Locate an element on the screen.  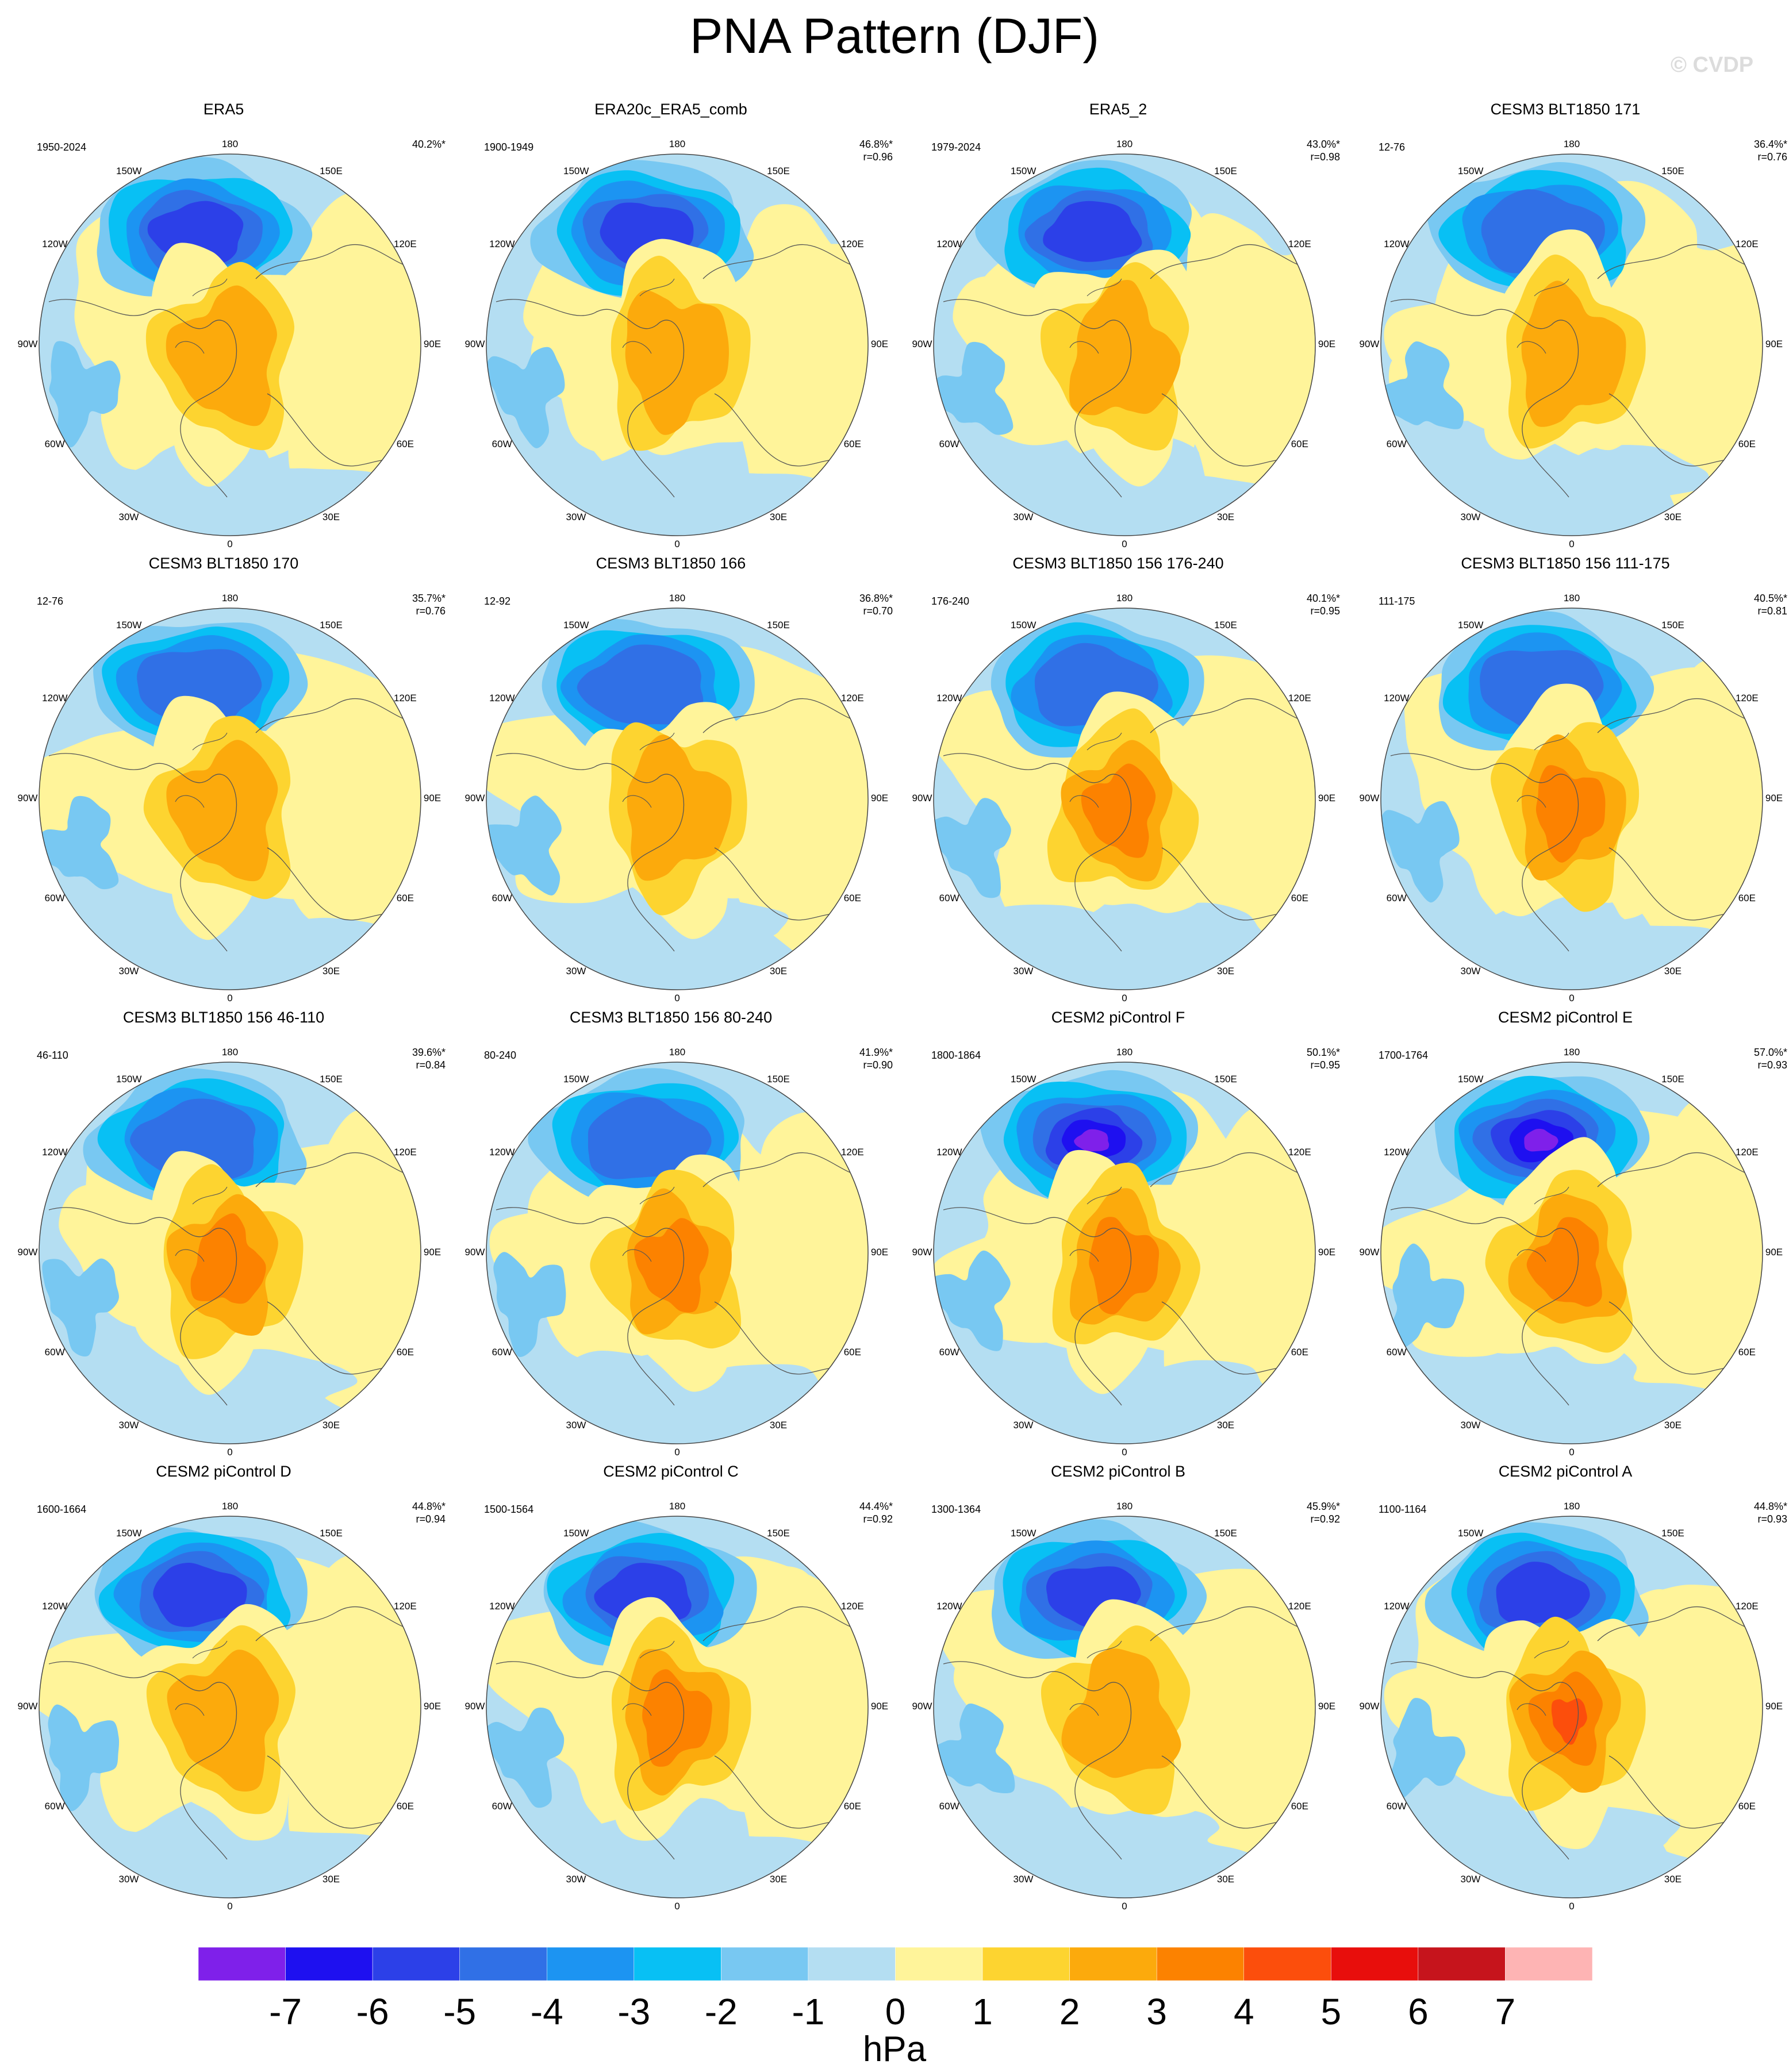
panel-period: 1300-1364 is located at coordinates (956, 1509).